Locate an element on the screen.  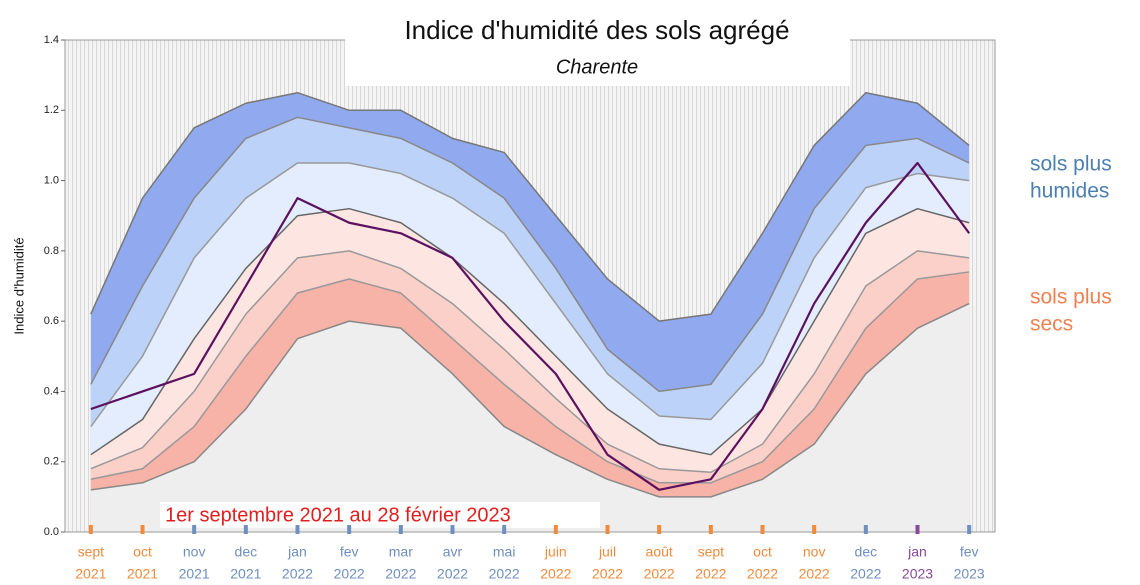
x-tick-label-month: juin is located at coordinates (555, 552).